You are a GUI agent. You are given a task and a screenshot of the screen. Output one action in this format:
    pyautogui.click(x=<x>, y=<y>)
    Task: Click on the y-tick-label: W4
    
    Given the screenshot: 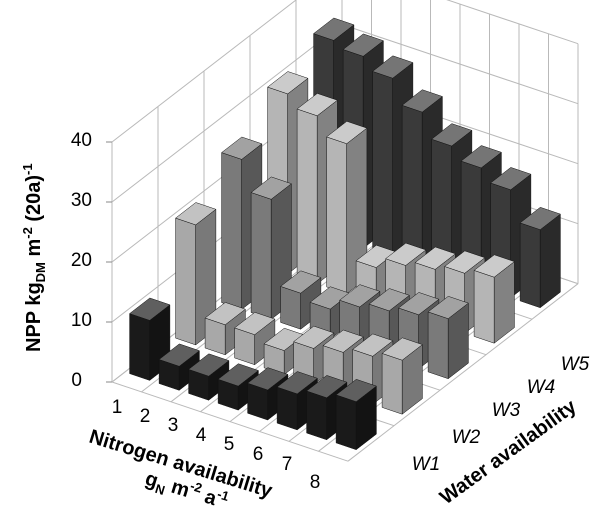 What is the action you would take?
    pyautogui.click(x=541, y=387)
    